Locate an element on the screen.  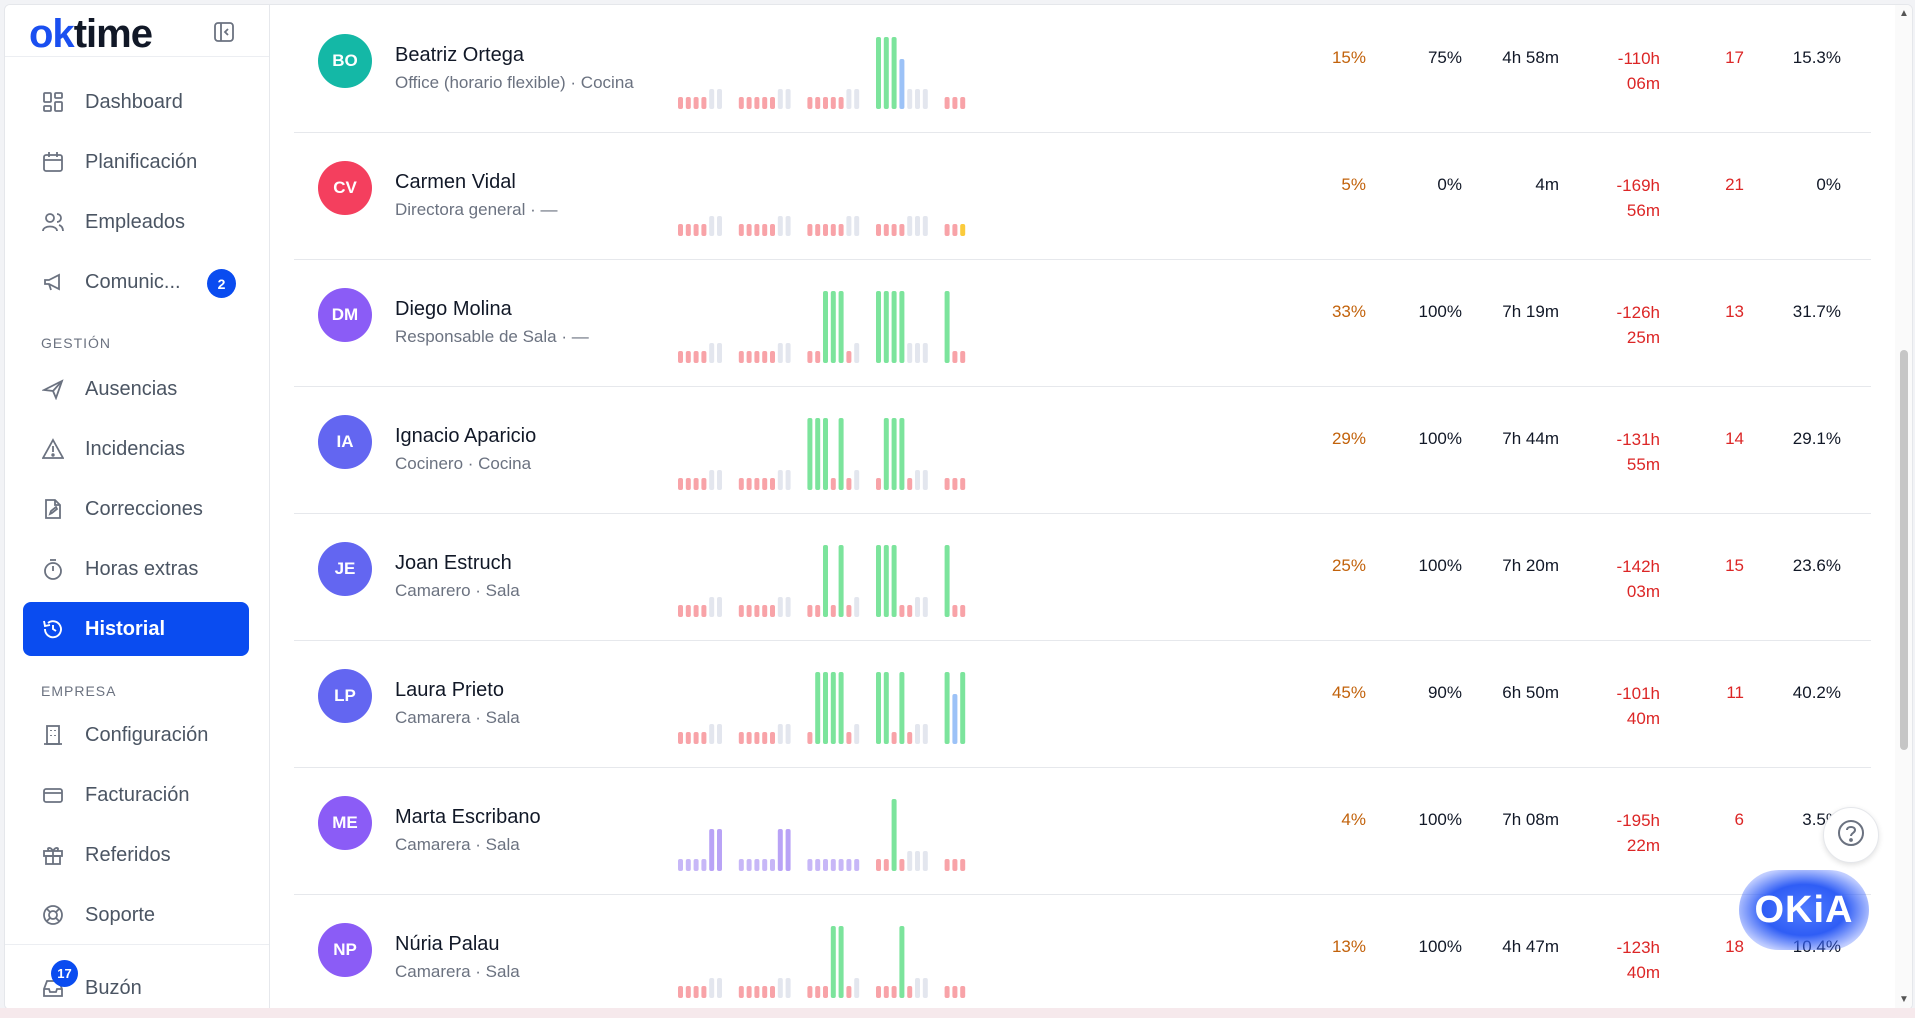
sidebar-item-label: Planificación is located at coordinates (141, 161).